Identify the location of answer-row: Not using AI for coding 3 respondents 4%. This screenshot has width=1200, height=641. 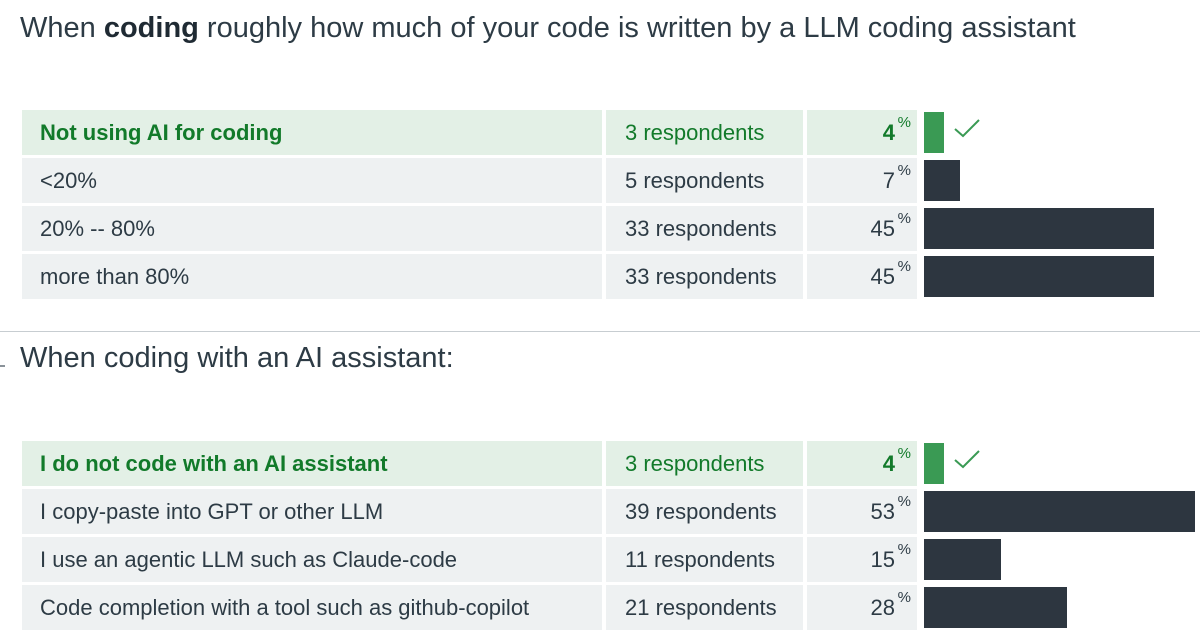
(611, 134).